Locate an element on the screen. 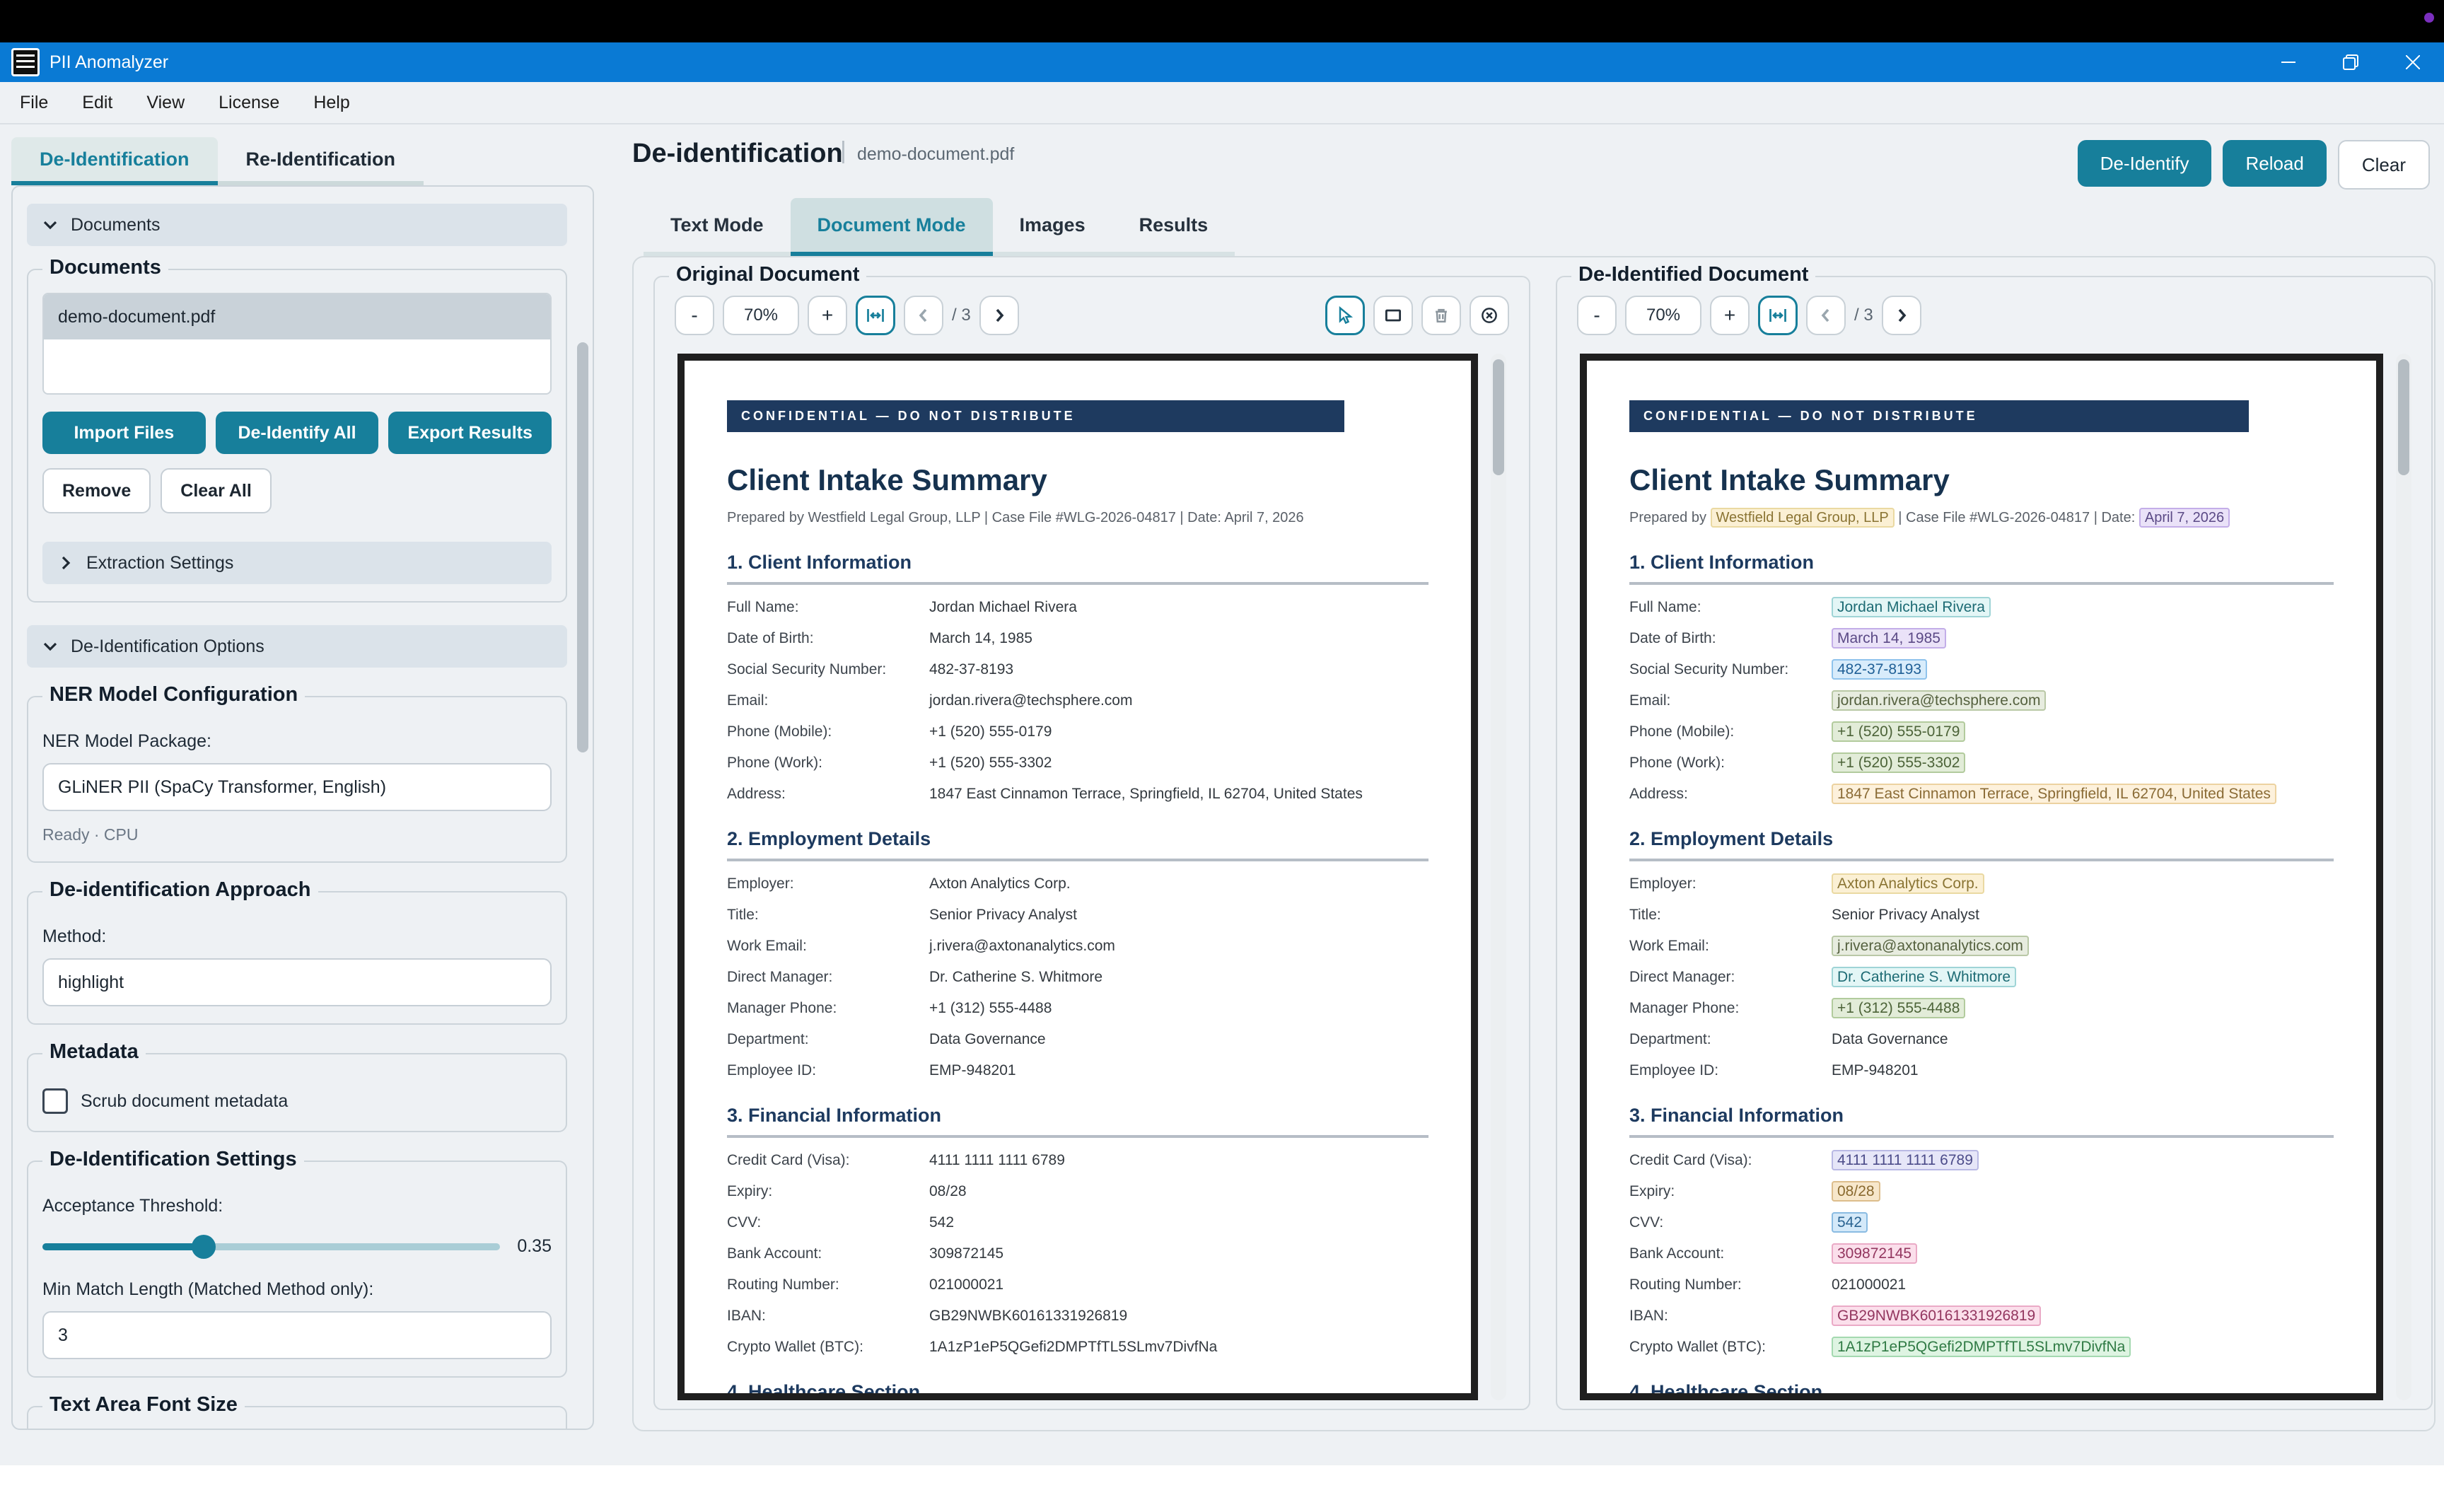  pii-highlight-date: April 7, 2026 is located at coordinates (2184, 518).